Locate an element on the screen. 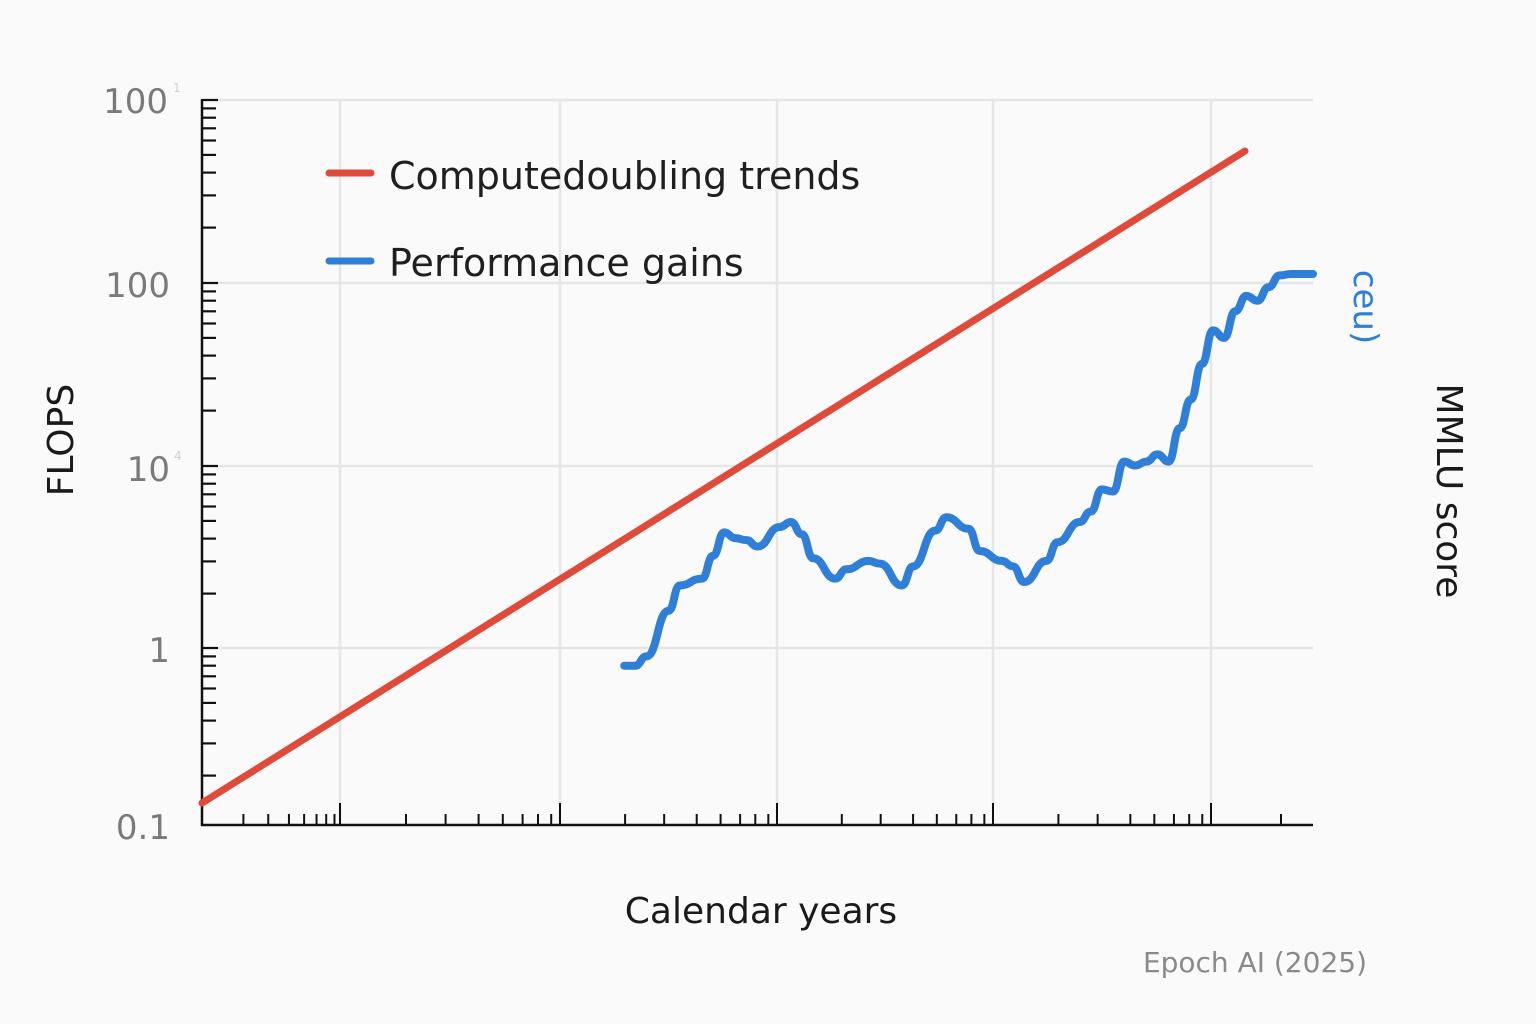 This screenshot has height=1024, width=1536. y-tick-labels: 100 1 100 10 4 1 0.1 is located at coordinates (142, 464).